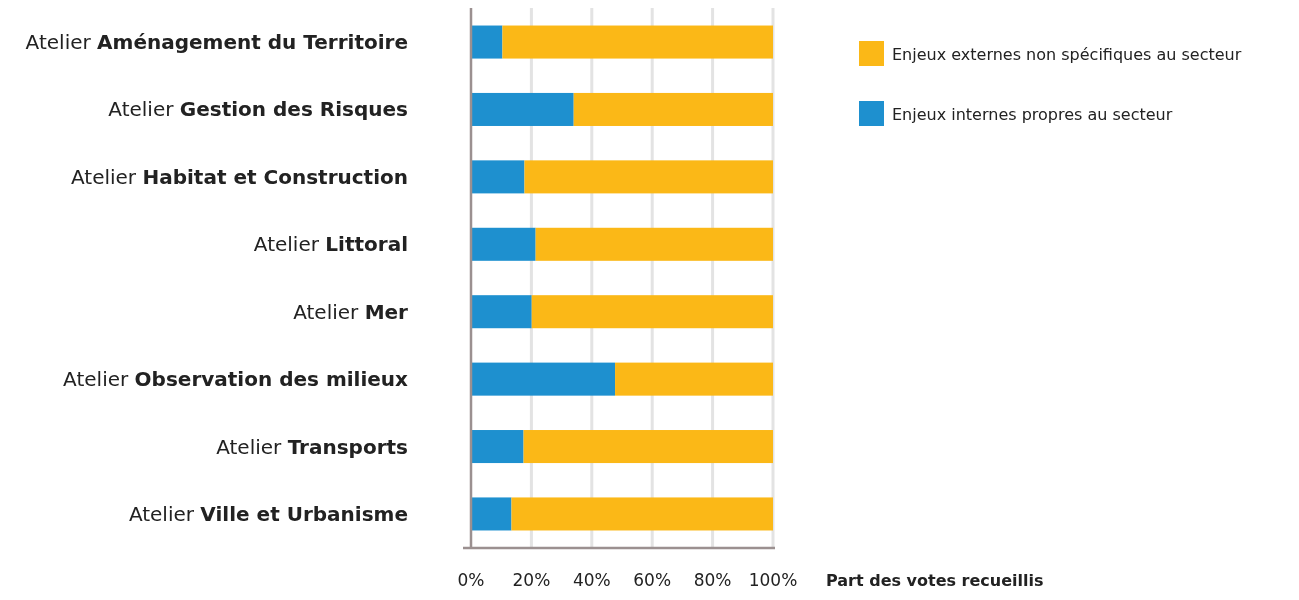  I want to click on y-tick-label: Atelier Mer, so click(351, 311).